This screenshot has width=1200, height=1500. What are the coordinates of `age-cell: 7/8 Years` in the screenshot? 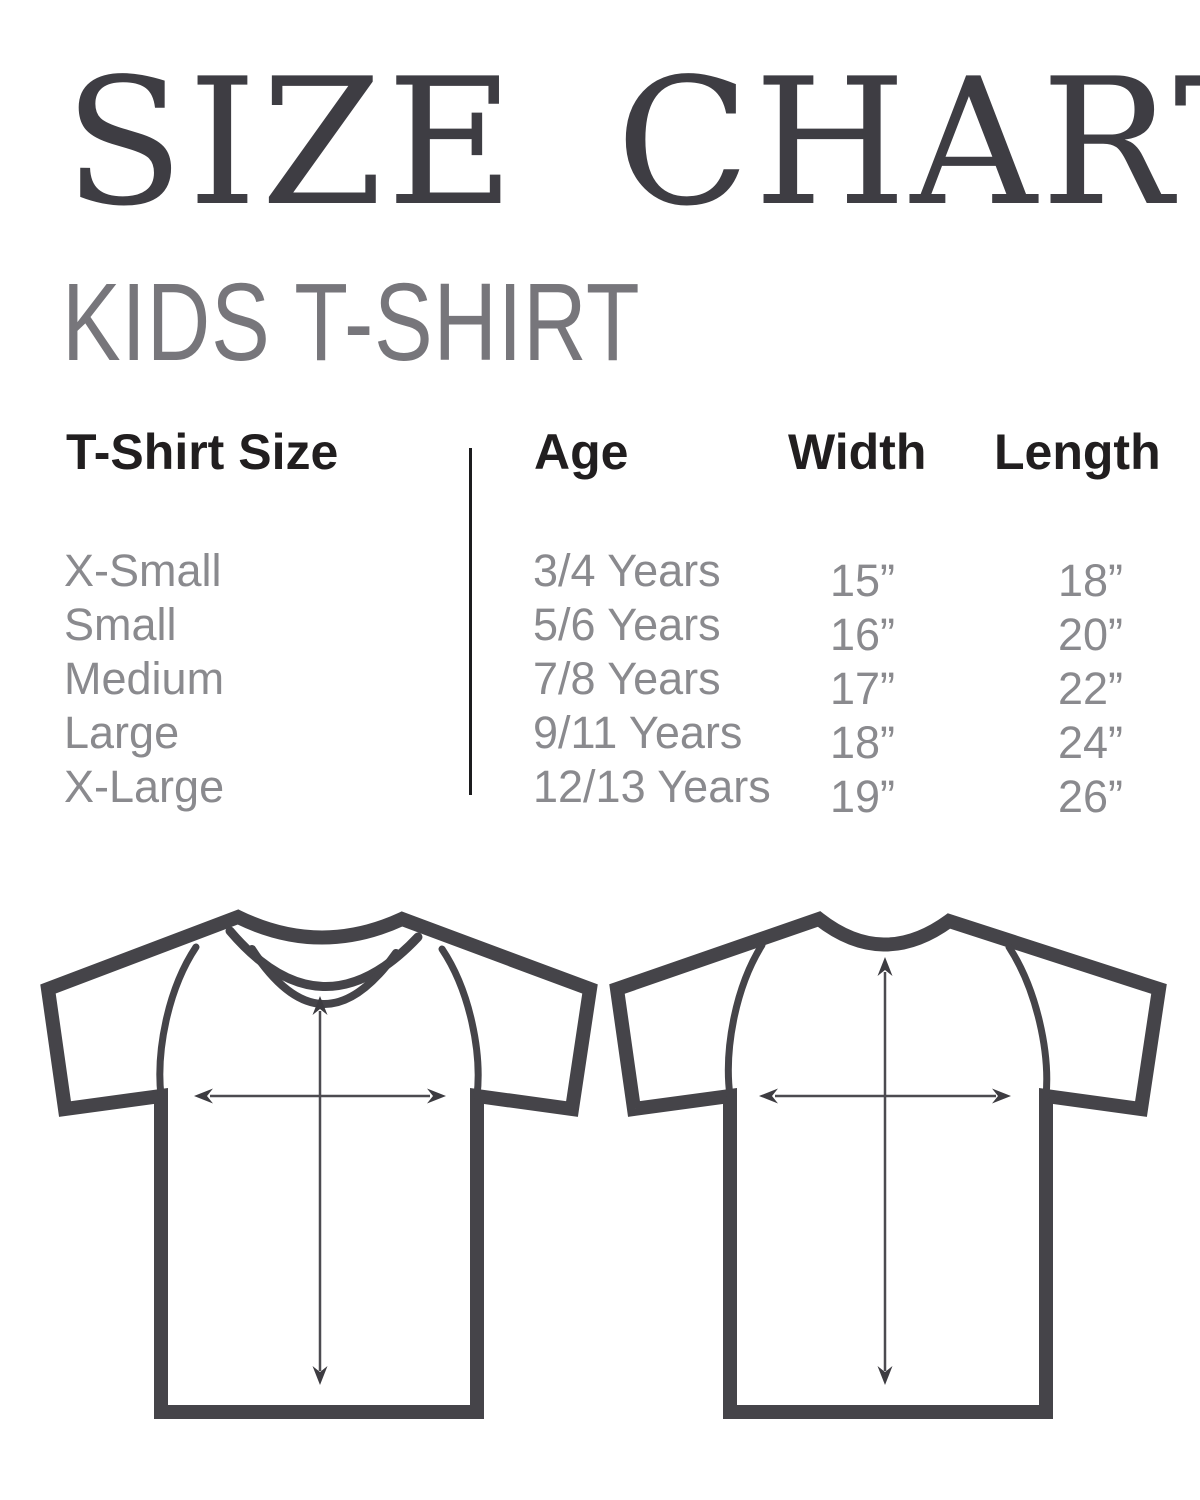 It's located at (627, 678).